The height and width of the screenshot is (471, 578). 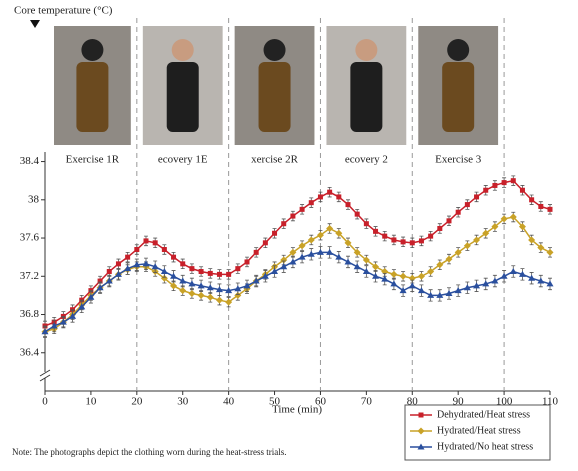 What do you see at coordinates (366, 160) in the screenshot?
I see `phase-label: ecovery 2` at bounding box center [366, 160].